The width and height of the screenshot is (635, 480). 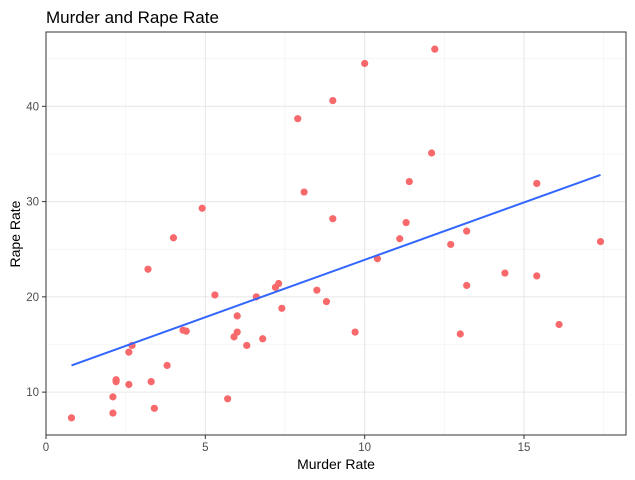 What do you see at coordinates (132, 17) in the screenshot?
I see `chart-title: Murder and Rape Rate` at bounding box center [132, 17].